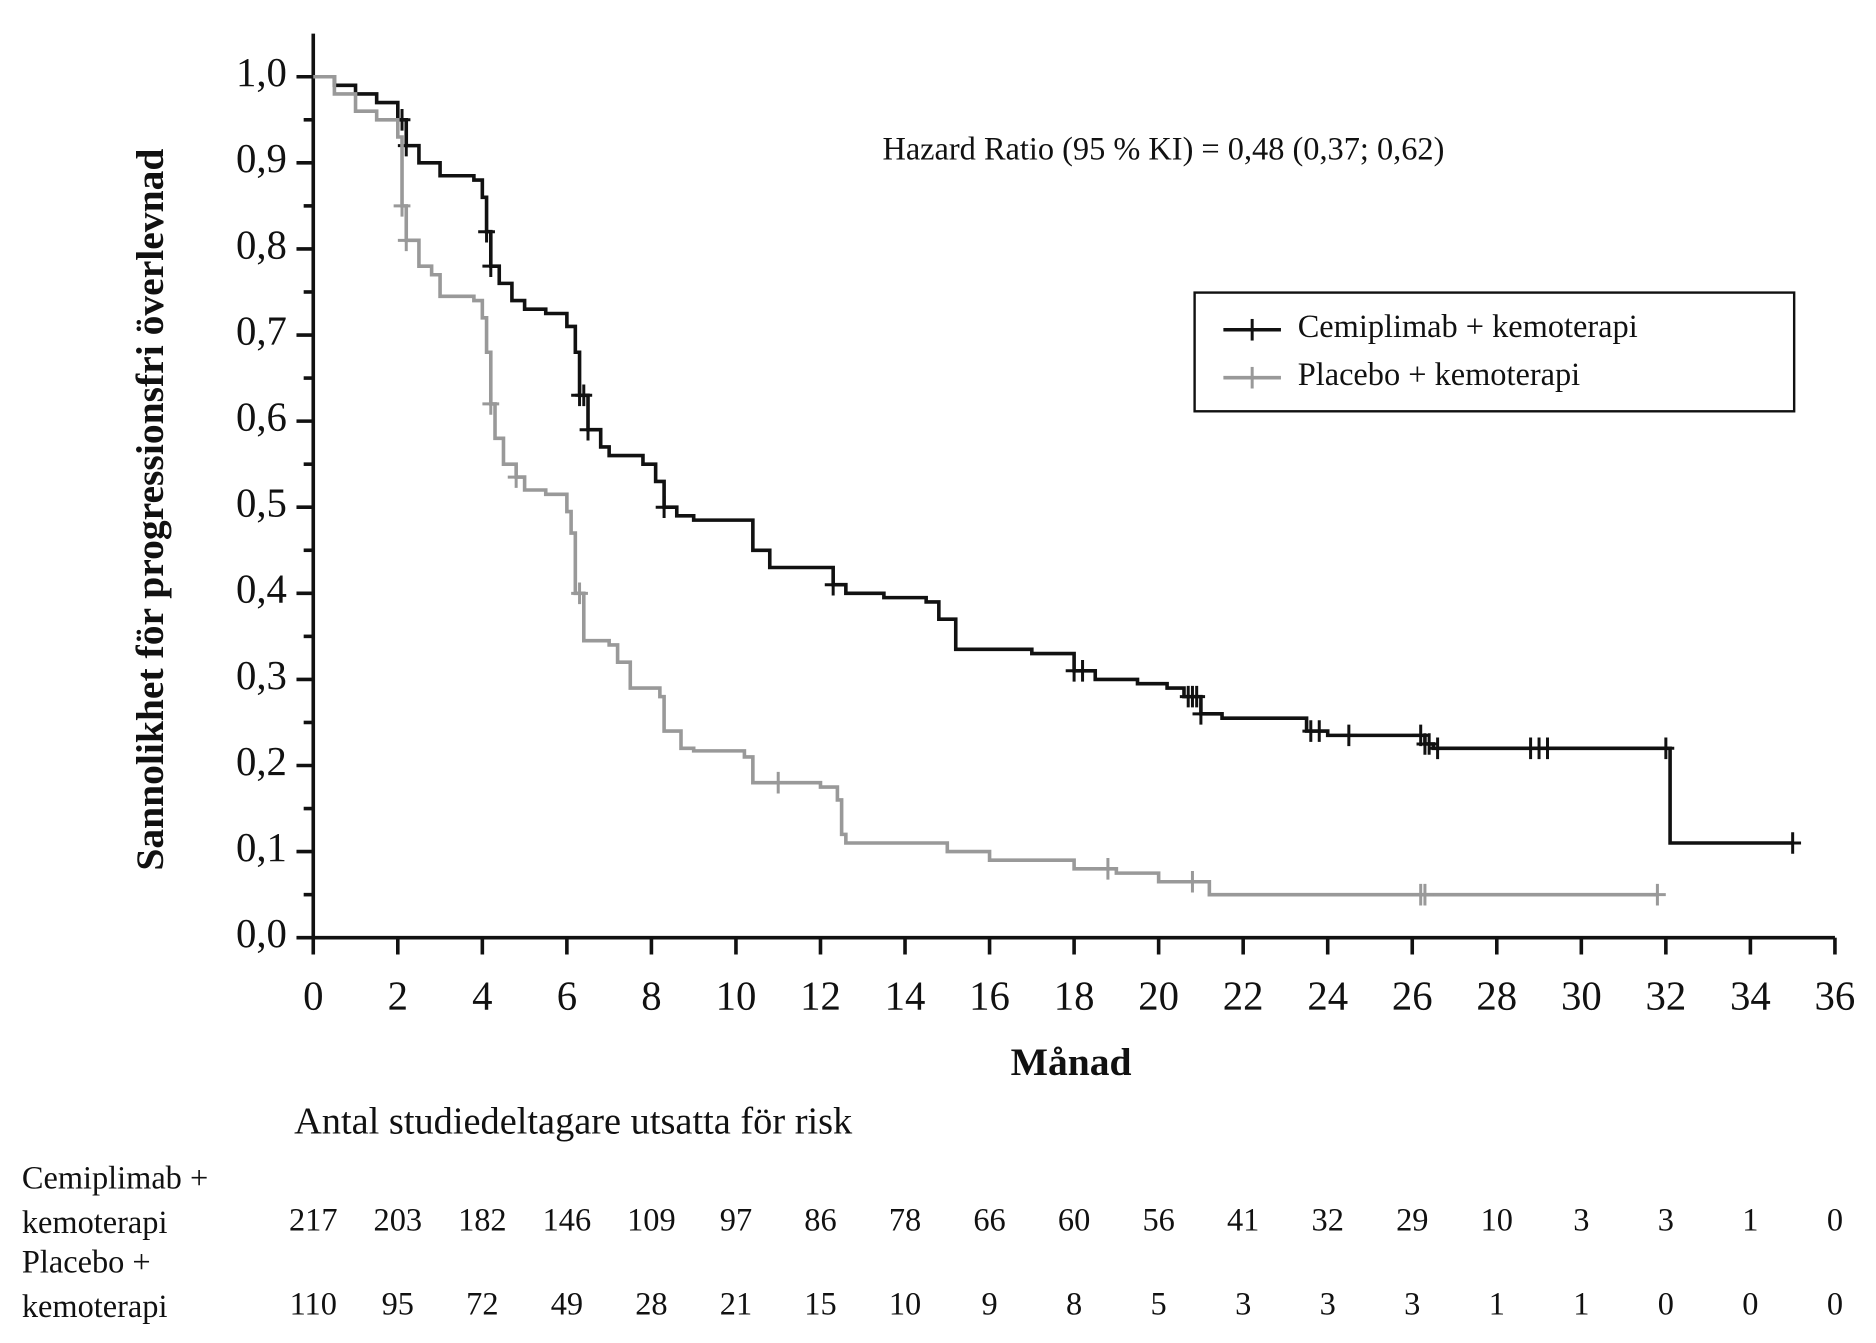 This screenshot has height=1343, width=1876. Describe the element at coordinates (1328, 1221) in the screenshot. I see `risk-value: 32` at that location.